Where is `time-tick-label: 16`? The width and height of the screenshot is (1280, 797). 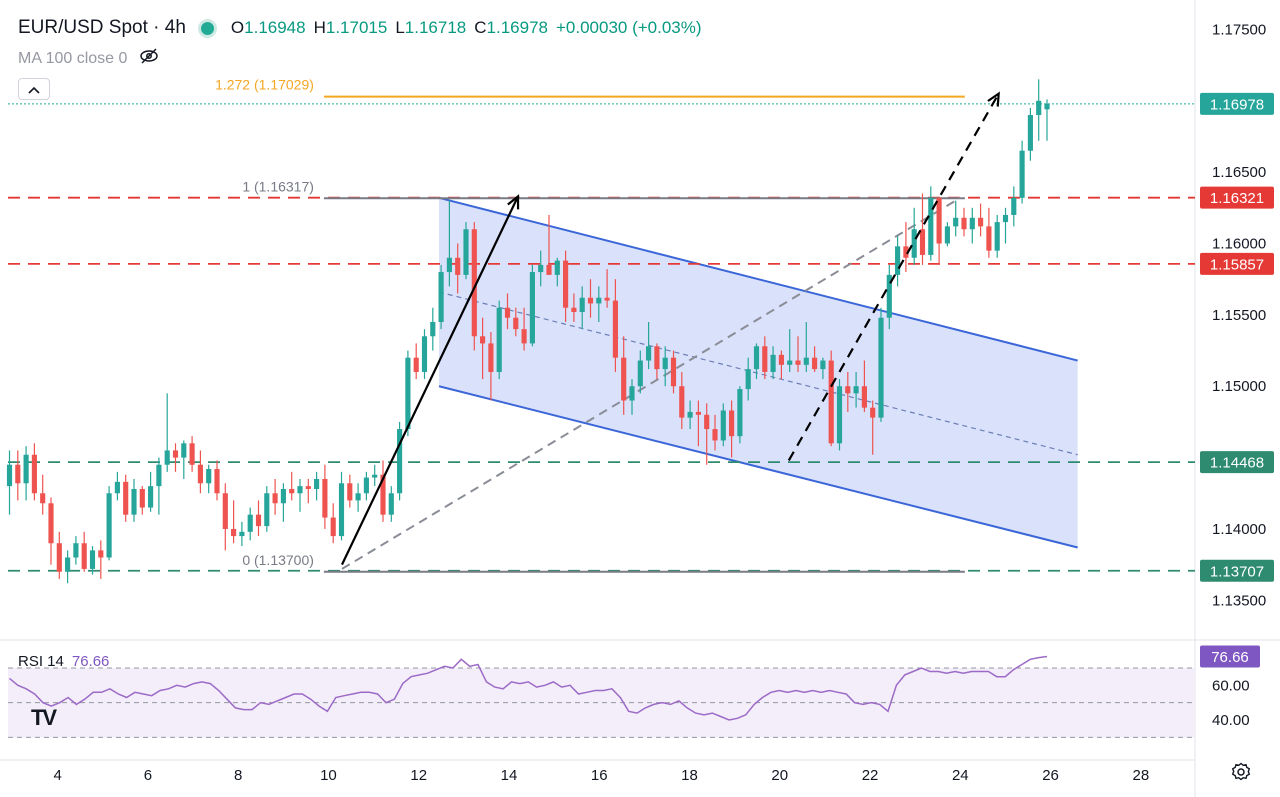
time-tick-label: 16 is located at coordinates (599, 775).